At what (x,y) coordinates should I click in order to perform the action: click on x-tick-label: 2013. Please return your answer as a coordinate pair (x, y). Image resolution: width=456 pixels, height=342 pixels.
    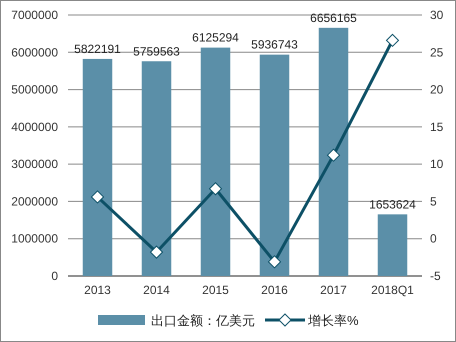
    Looking at the image, I should click on (98, 290).